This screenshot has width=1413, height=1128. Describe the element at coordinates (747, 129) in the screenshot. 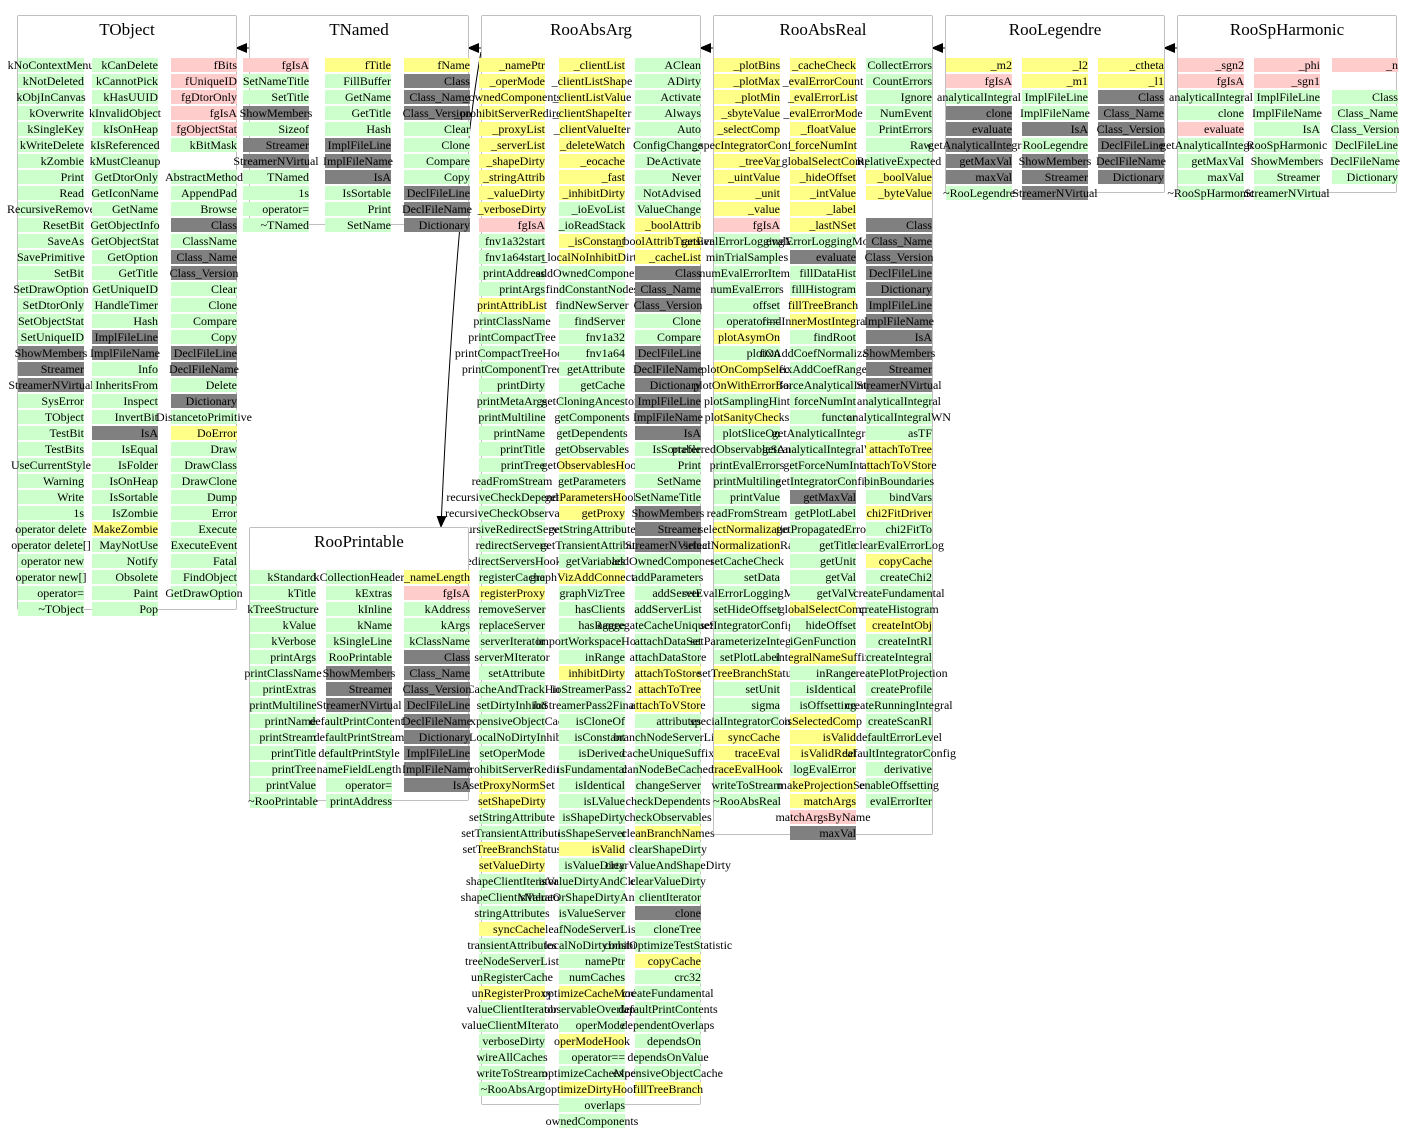

I see `member-selectcomp: _selectComp` at that location.